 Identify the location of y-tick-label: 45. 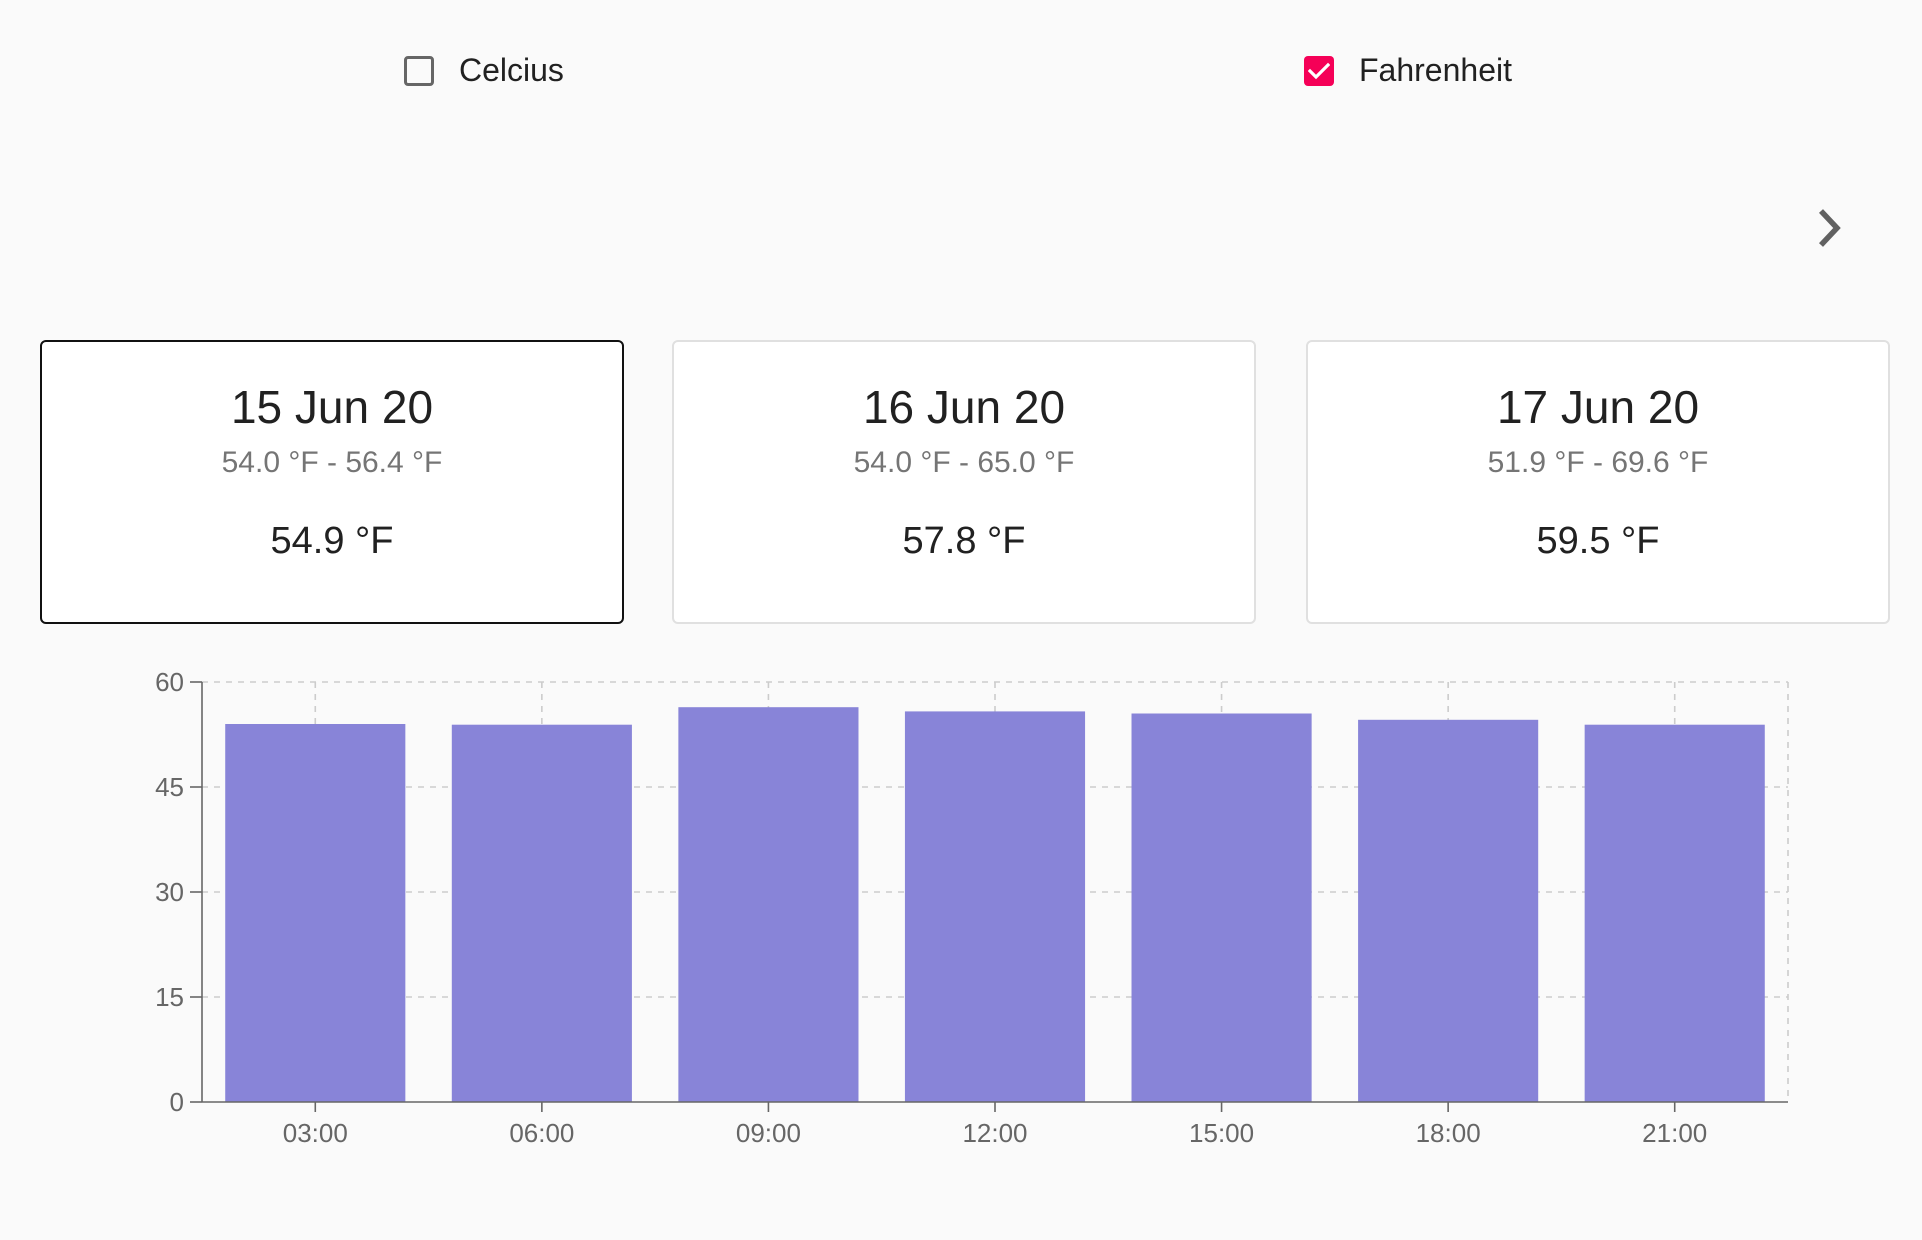
(169, 787).